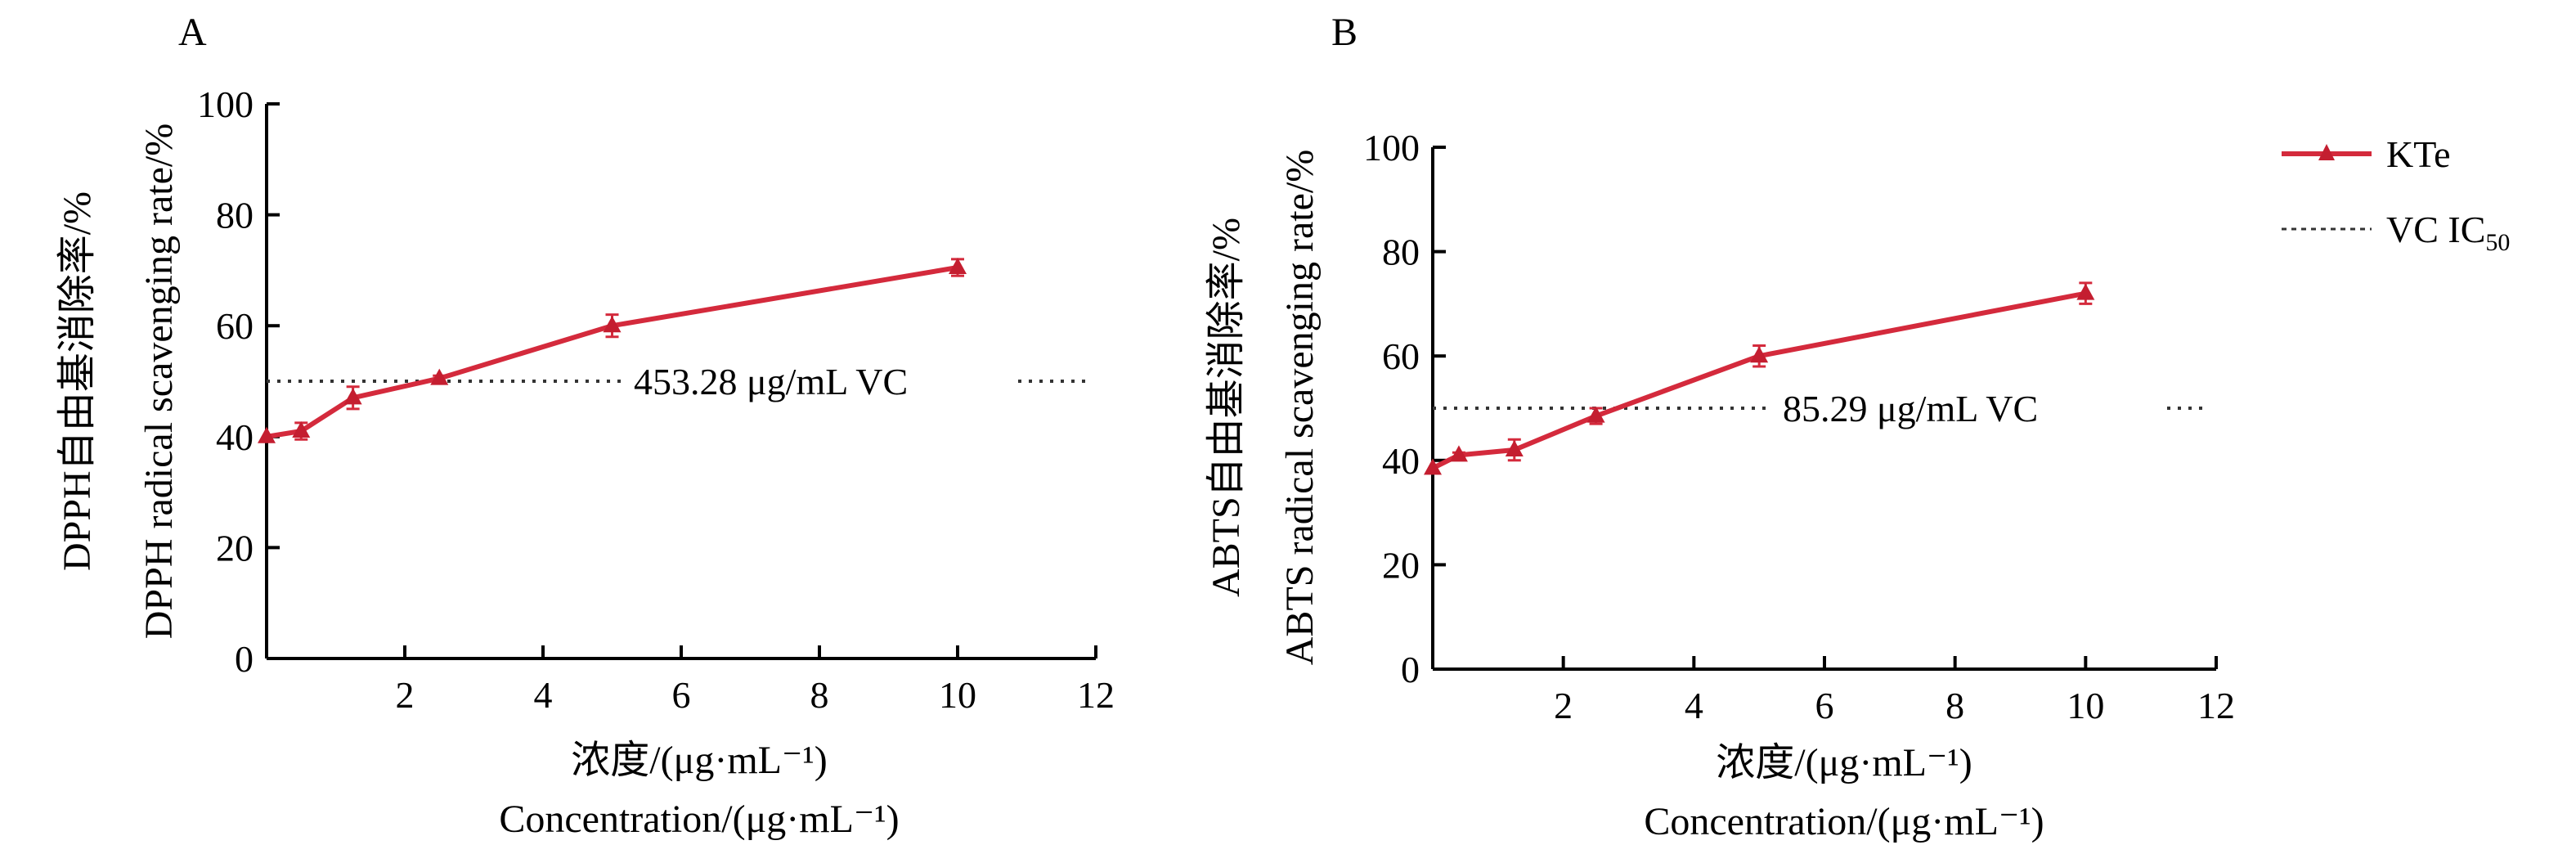 This screenshot has width=2576, height=863. I want to click on legend-kte-label: KTe, so click(2419, 154).